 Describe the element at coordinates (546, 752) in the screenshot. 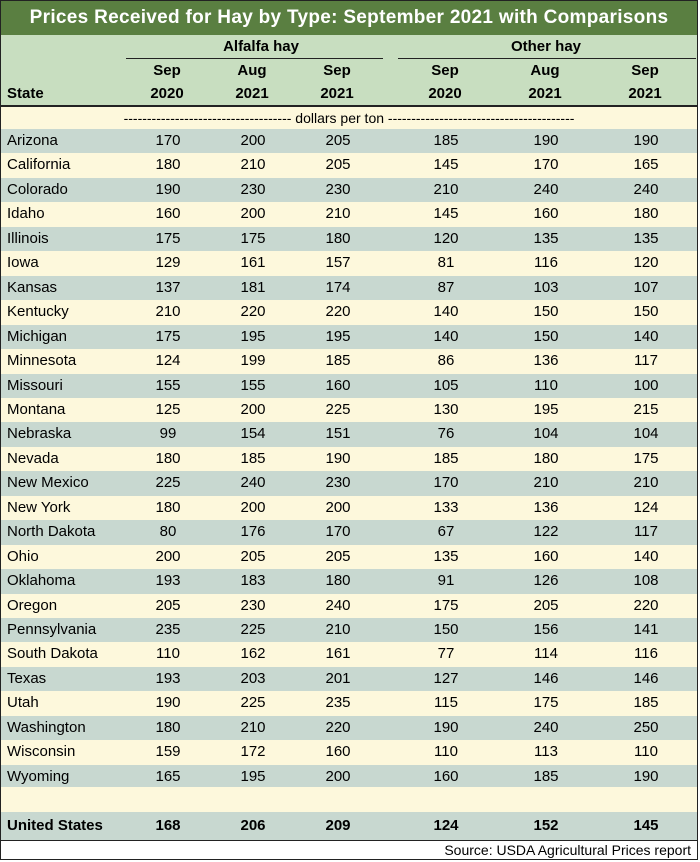

I see `price-cell: 113` at that location.